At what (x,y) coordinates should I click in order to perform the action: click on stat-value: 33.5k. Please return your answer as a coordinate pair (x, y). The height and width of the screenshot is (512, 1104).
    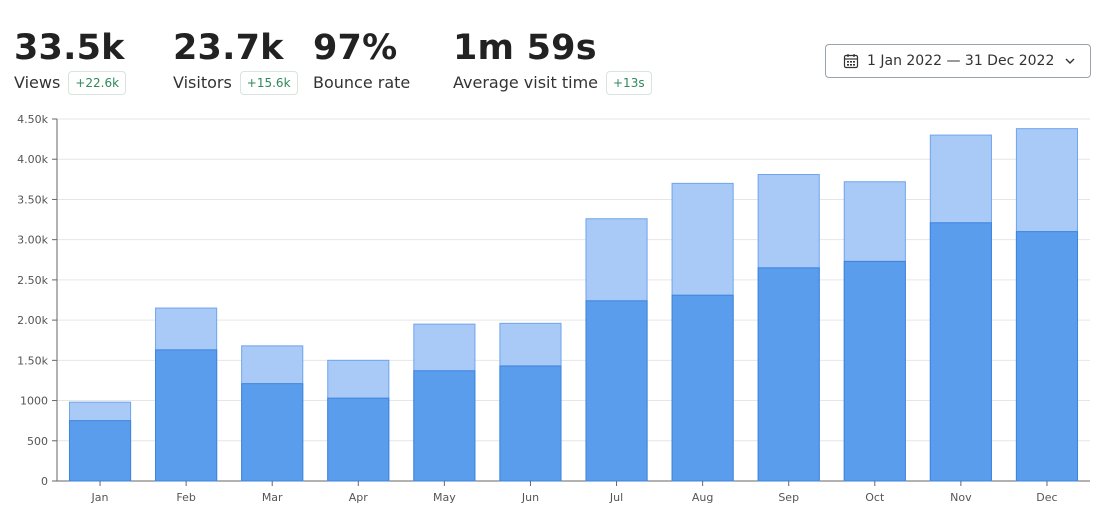
    Looking at the image, I should click on (69, 48).